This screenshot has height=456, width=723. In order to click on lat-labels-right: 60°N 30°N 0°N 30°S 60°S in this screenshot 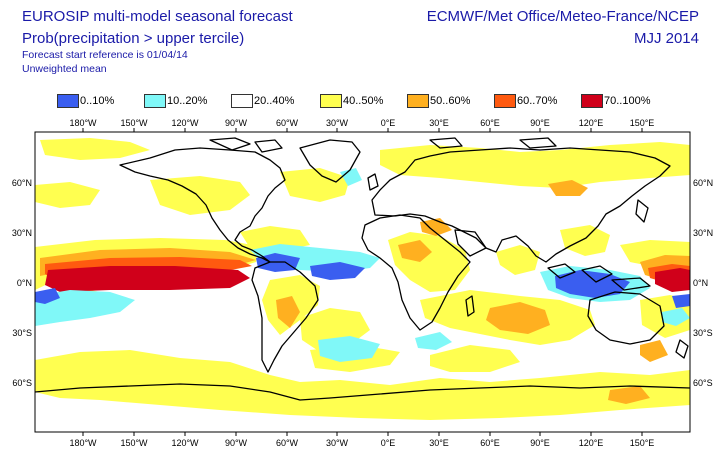, I will do `click(703, 283)`.